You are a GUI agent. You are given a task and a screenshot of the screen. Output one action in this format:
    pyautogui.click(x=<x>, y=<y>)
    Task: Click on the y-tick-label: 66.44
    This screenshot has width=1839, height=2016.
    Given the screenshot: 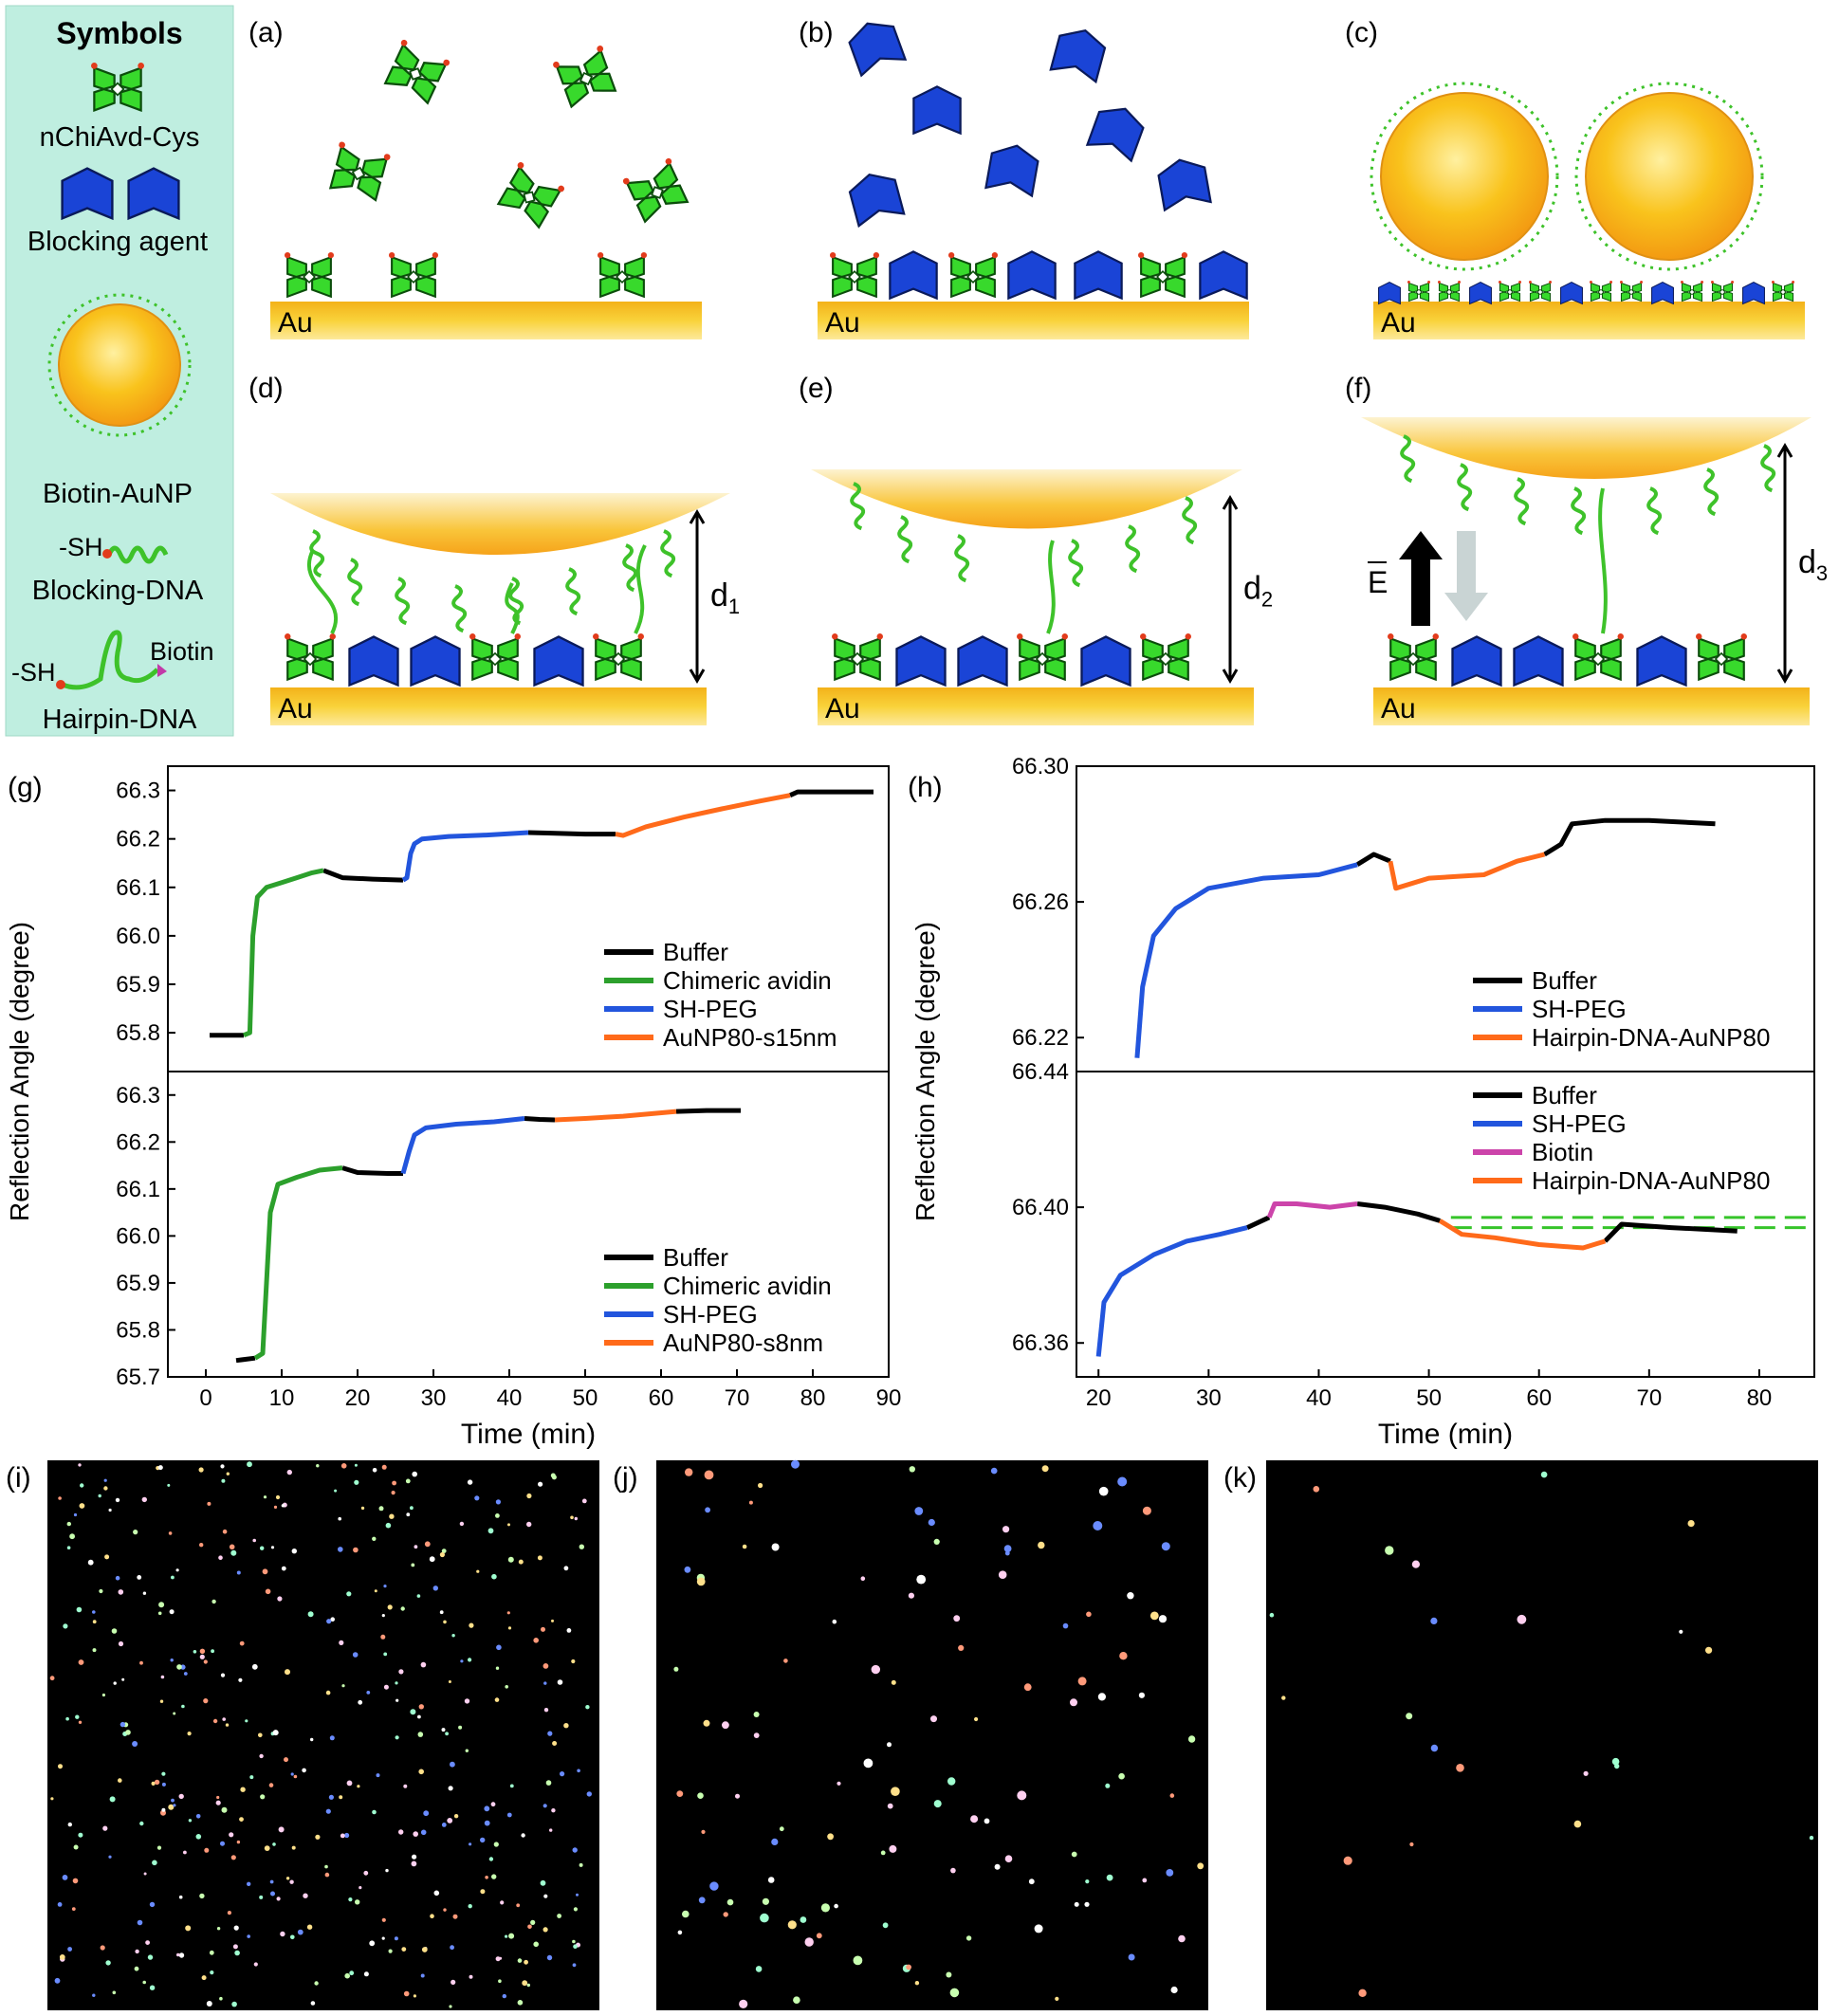 What is the action you would take?
    pyautogui.click(x=1040, y=1072)
    